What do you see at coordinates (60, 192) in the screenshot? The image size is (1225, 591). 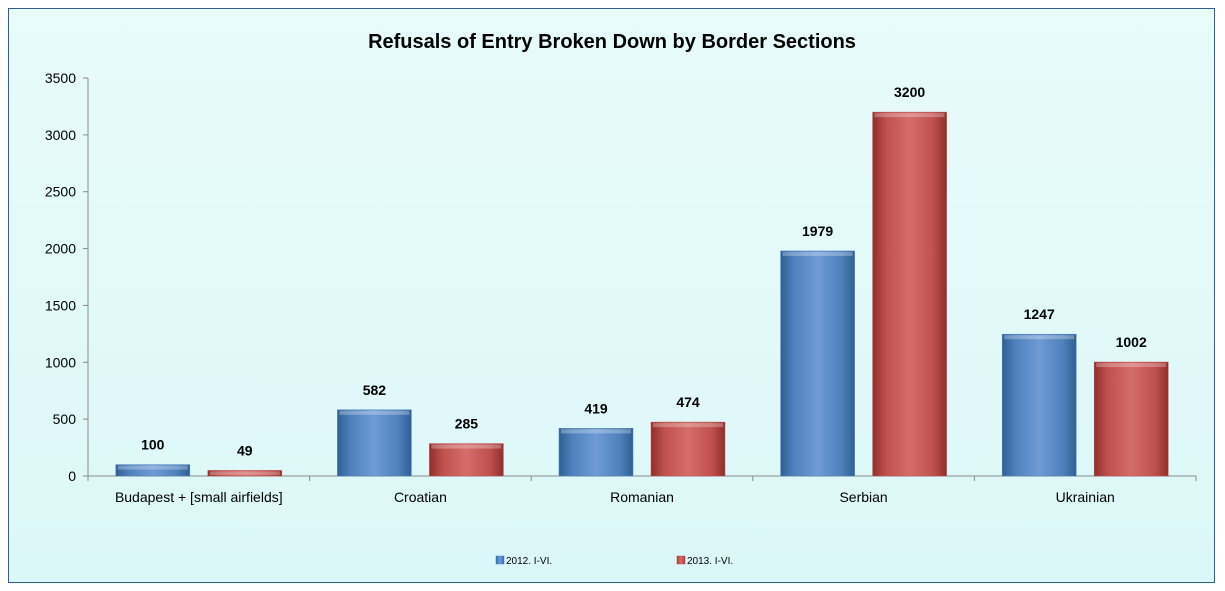 I see `y-tick-label: 2500` at bounding box center [60, 192].